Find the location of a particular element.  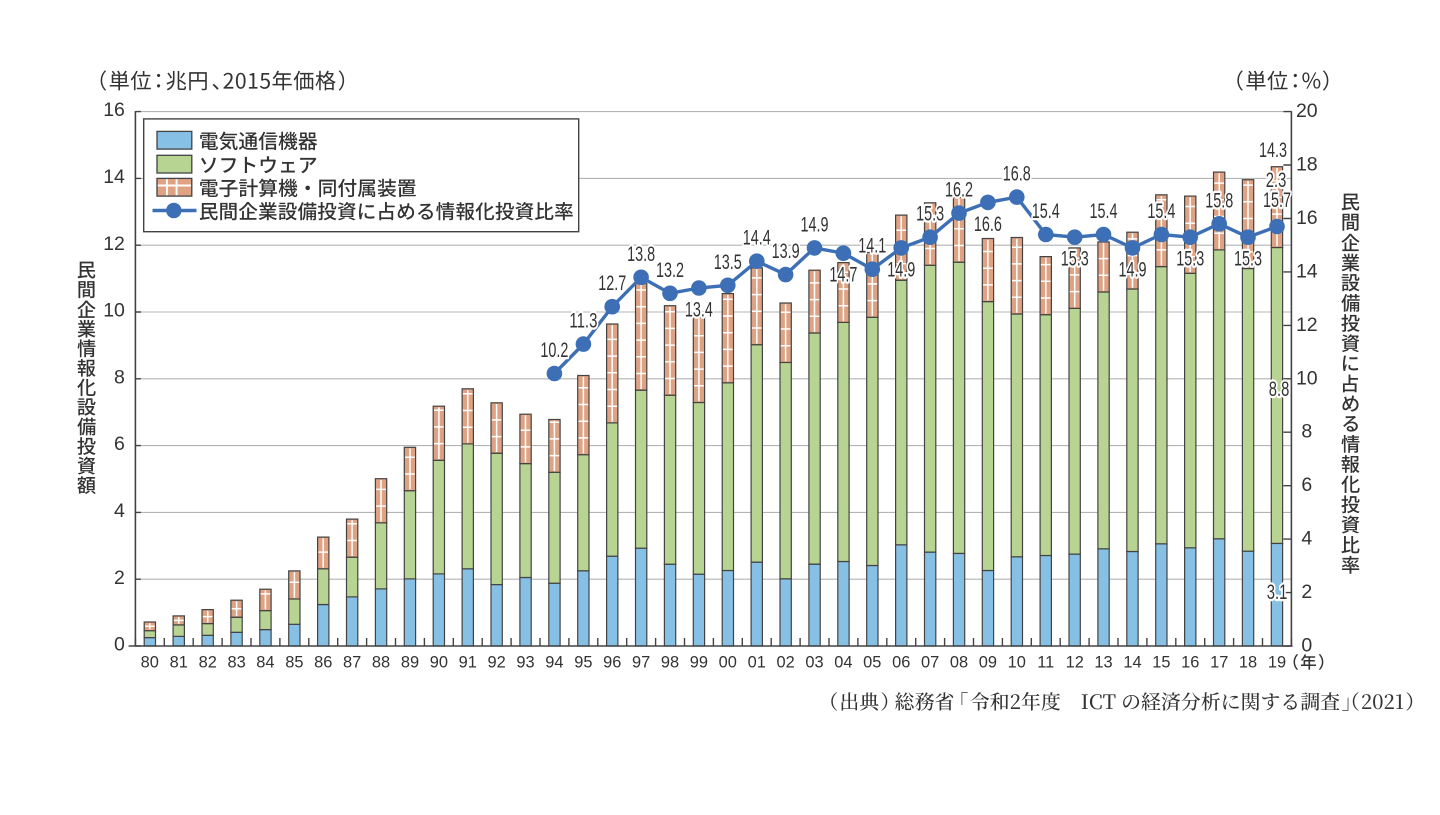

svg-text: 20 is located at coordinates (1307, 111).